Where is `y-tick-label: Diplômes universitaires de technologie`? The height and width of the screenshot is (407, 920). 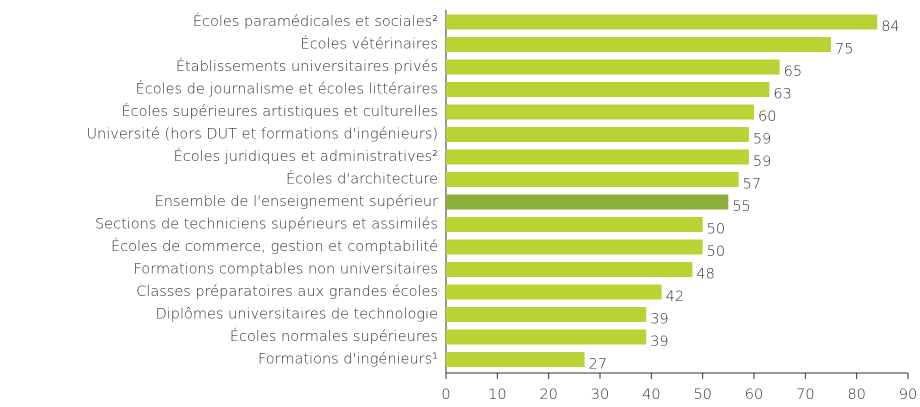
y-tick-label: Diplômes universitaires de technologie is located at coordinates (297, 315).